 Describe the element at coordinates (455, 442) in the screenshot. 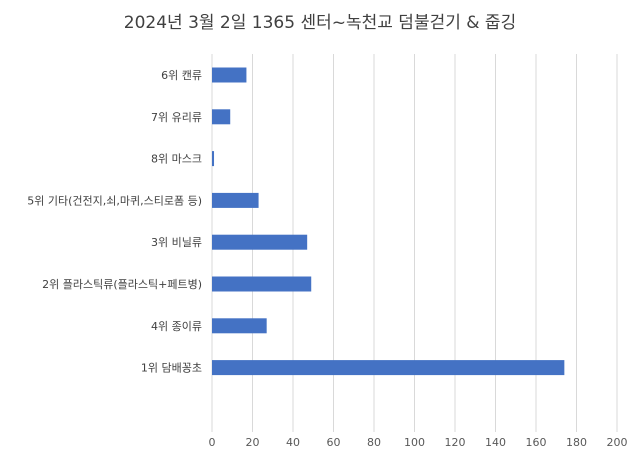

I see `x-tick-label: 120` at that location.